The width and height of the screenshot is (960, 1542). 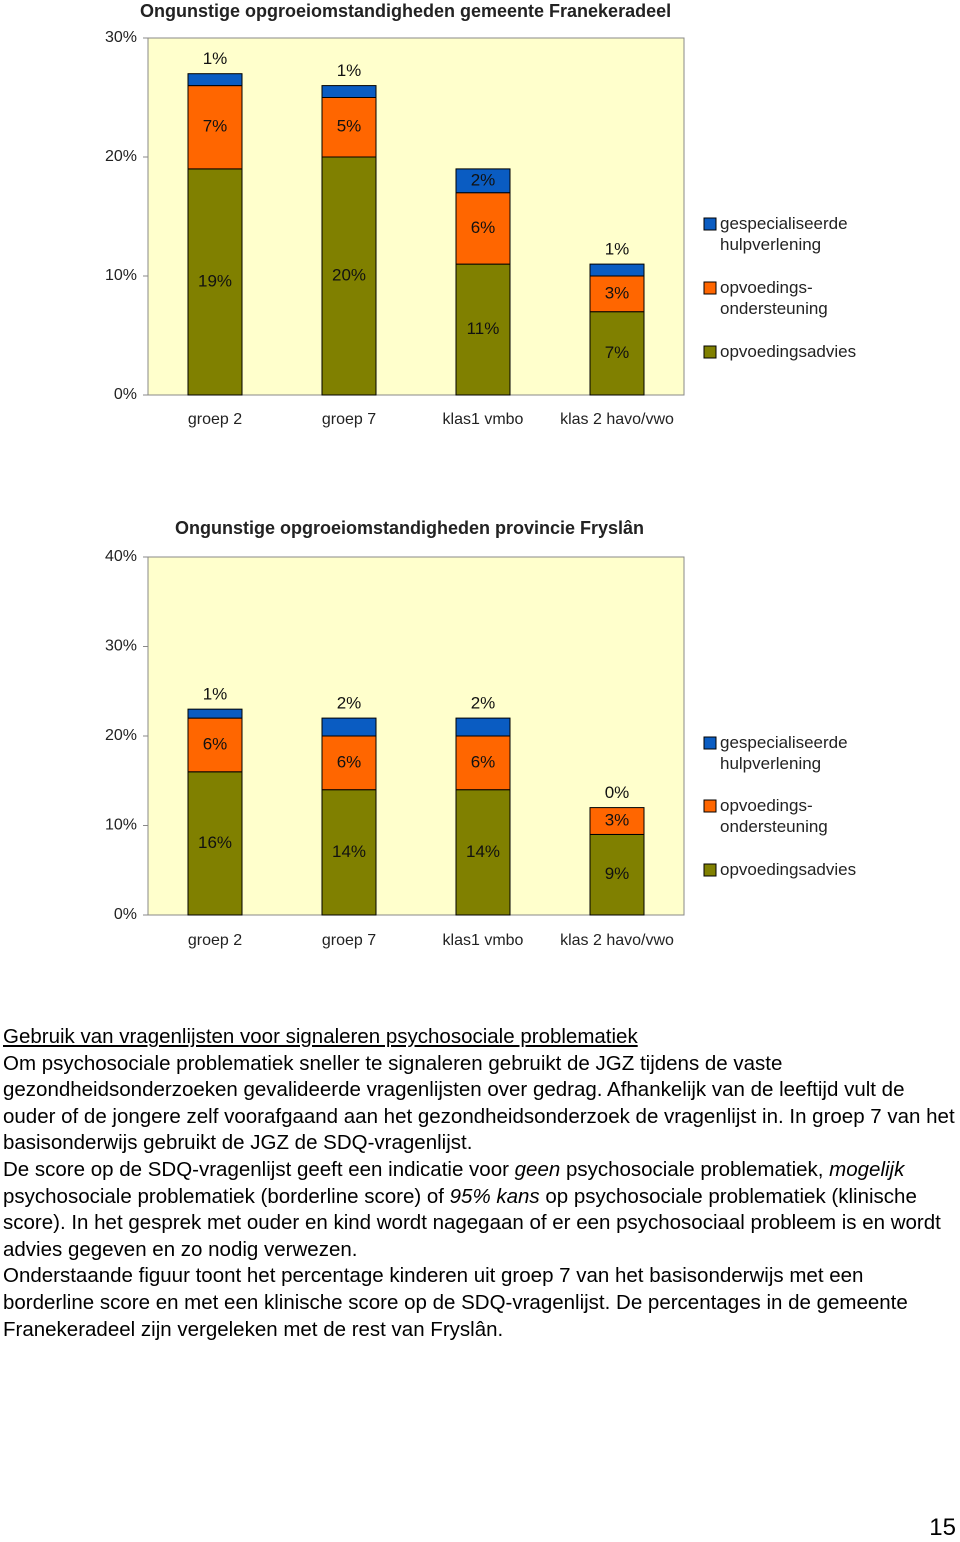 I want to click on text-run: mogelijk, so click(x=867, y=1169).